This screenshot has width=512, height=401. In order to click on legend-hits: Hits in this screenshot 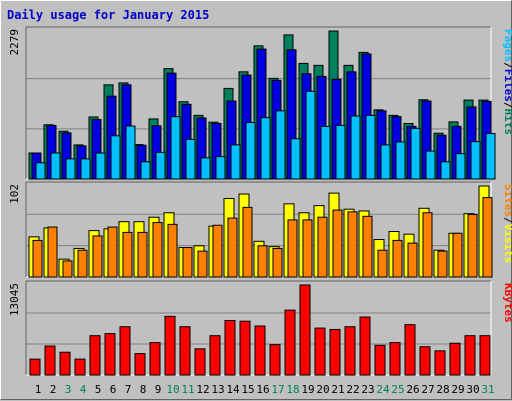, I will do `click(507, 122)`.